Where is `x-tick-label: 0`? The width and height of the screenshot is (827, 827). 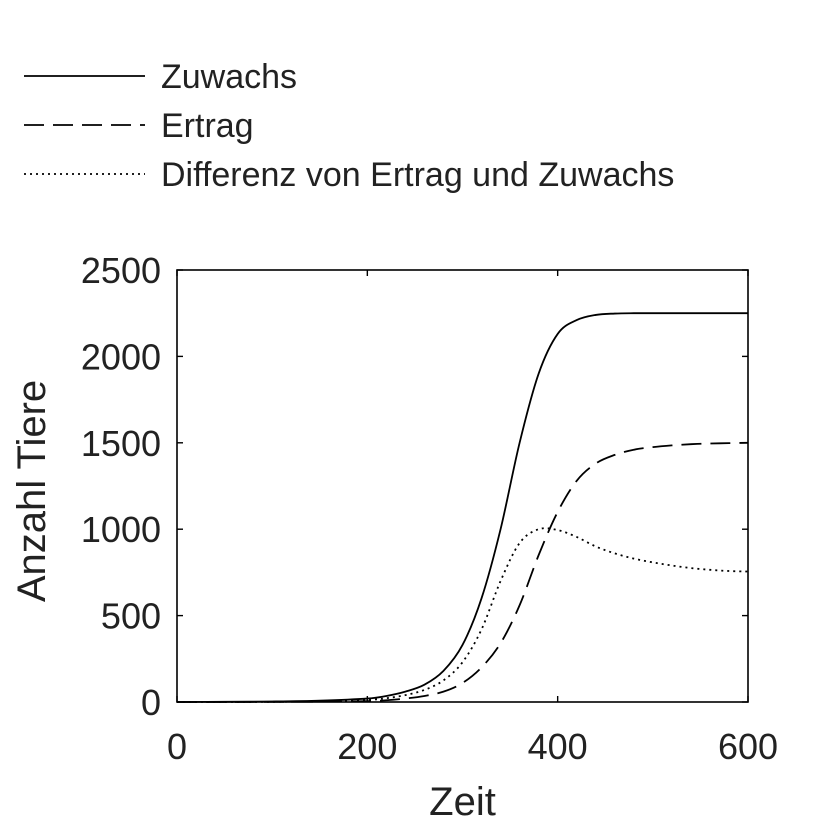
x-tick-label: 0 is located at coordinates (177, 746).